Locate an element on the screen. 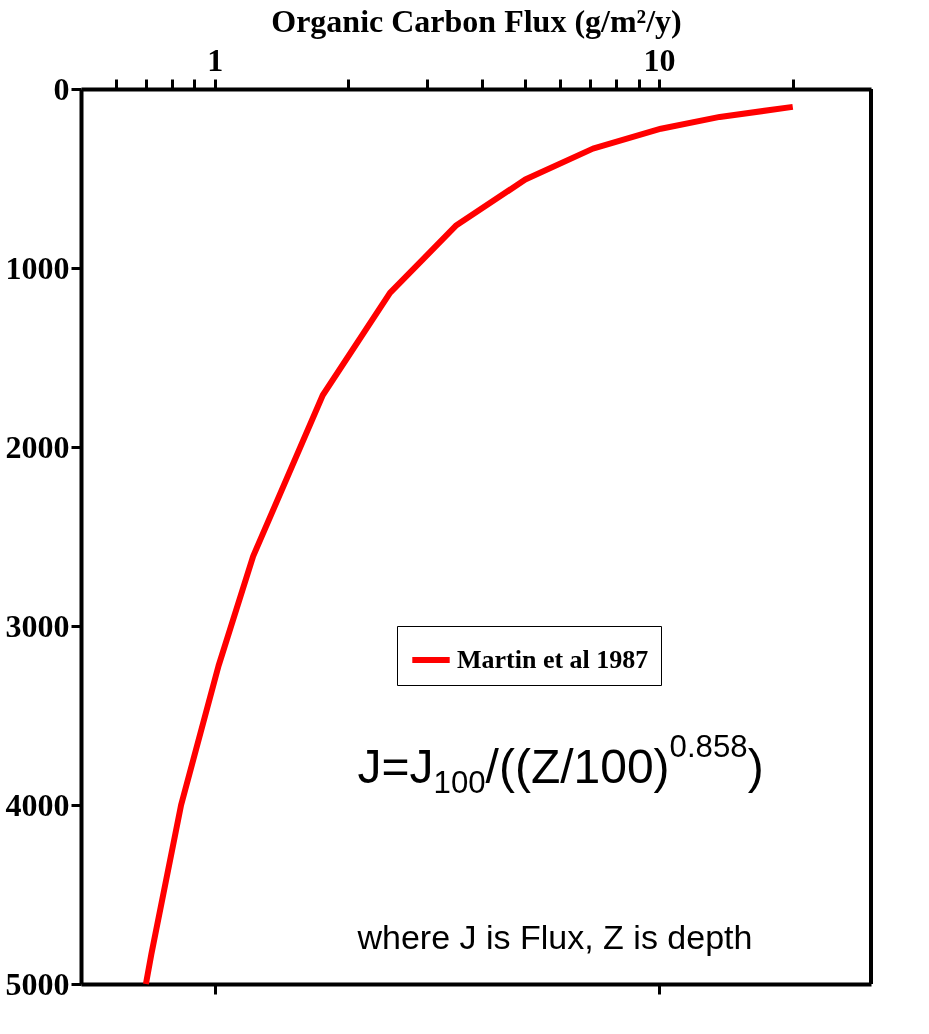 The width and height of the screenshot is (929, 1034). y-tick-label: 0 is located at coordinates (61, 88).